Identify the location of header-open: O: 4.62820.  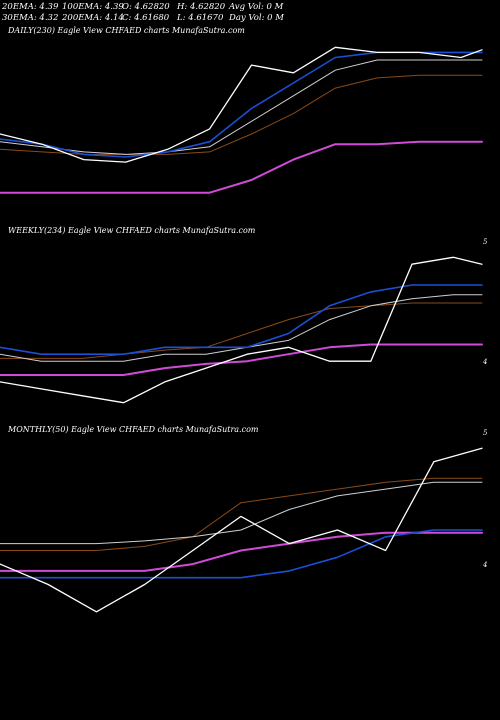
(146, 7).